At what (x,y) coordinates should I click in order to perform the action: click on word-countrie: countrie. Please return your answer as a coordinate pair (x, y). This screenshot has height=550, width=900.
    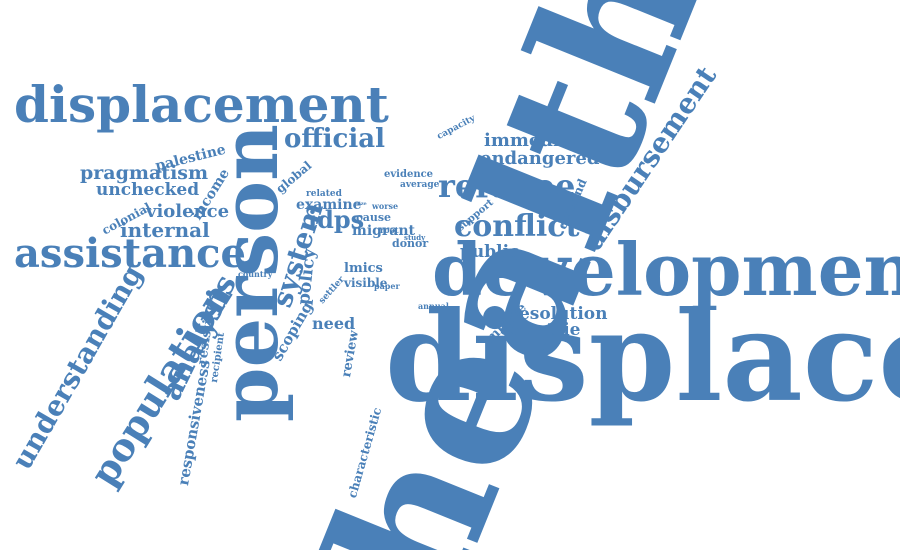
    Looking at the image, I should click on (540, 330).